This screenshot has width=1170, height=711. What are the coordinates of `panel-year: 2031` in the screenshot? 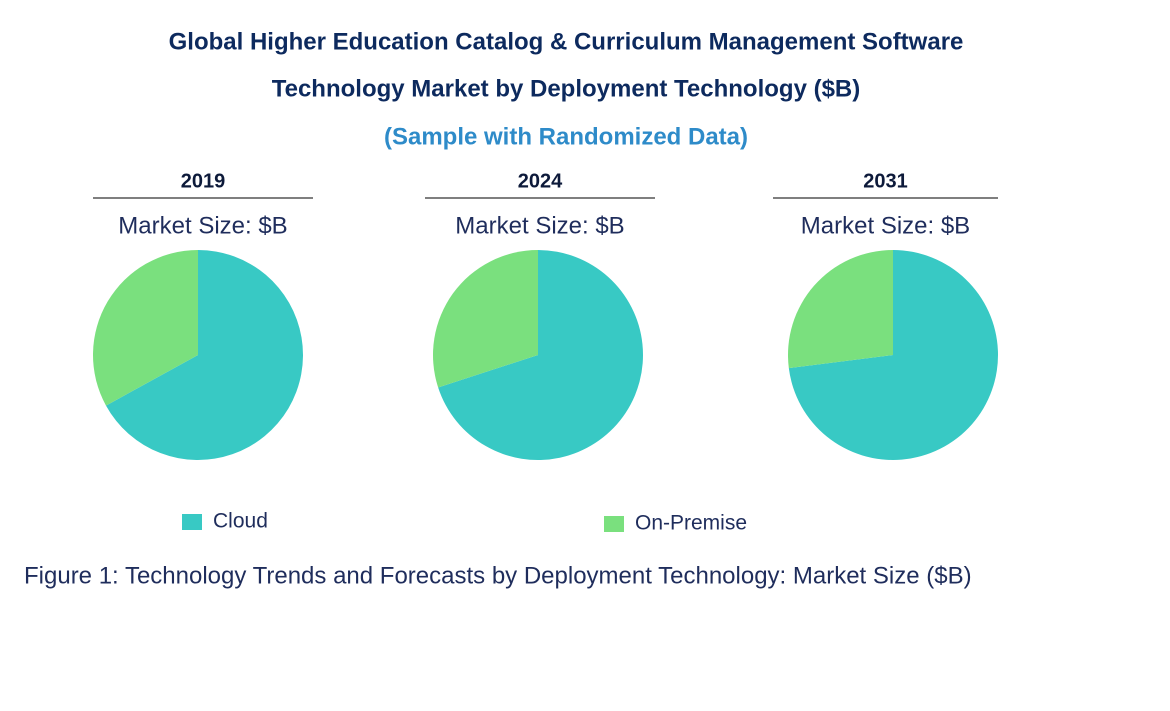 It's located at (885, 181).